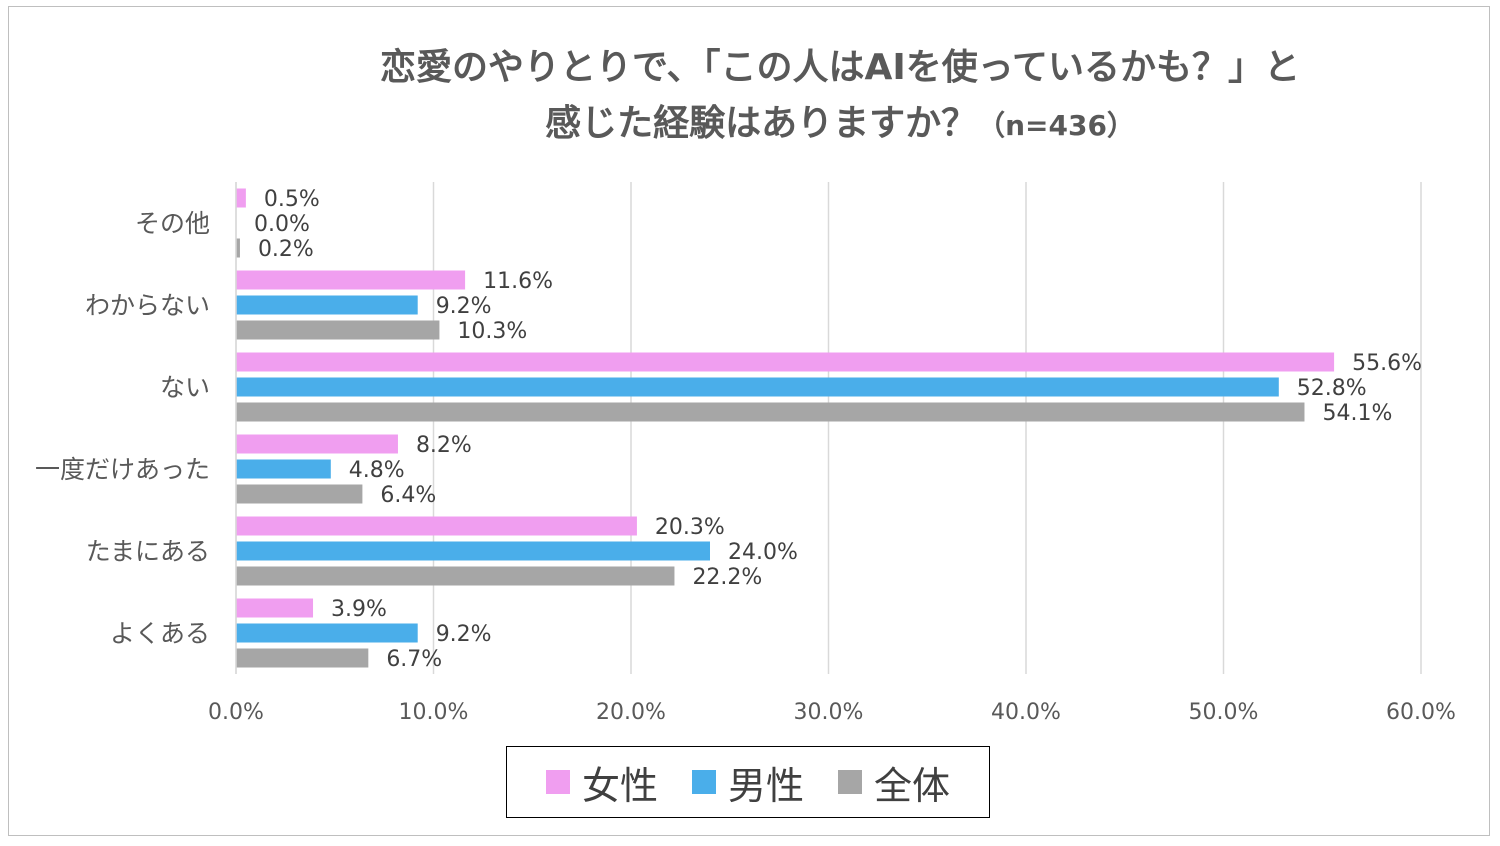 This screenshot has height=846, width=1500. I want to click on category-label: よくある, so click(160, 633).